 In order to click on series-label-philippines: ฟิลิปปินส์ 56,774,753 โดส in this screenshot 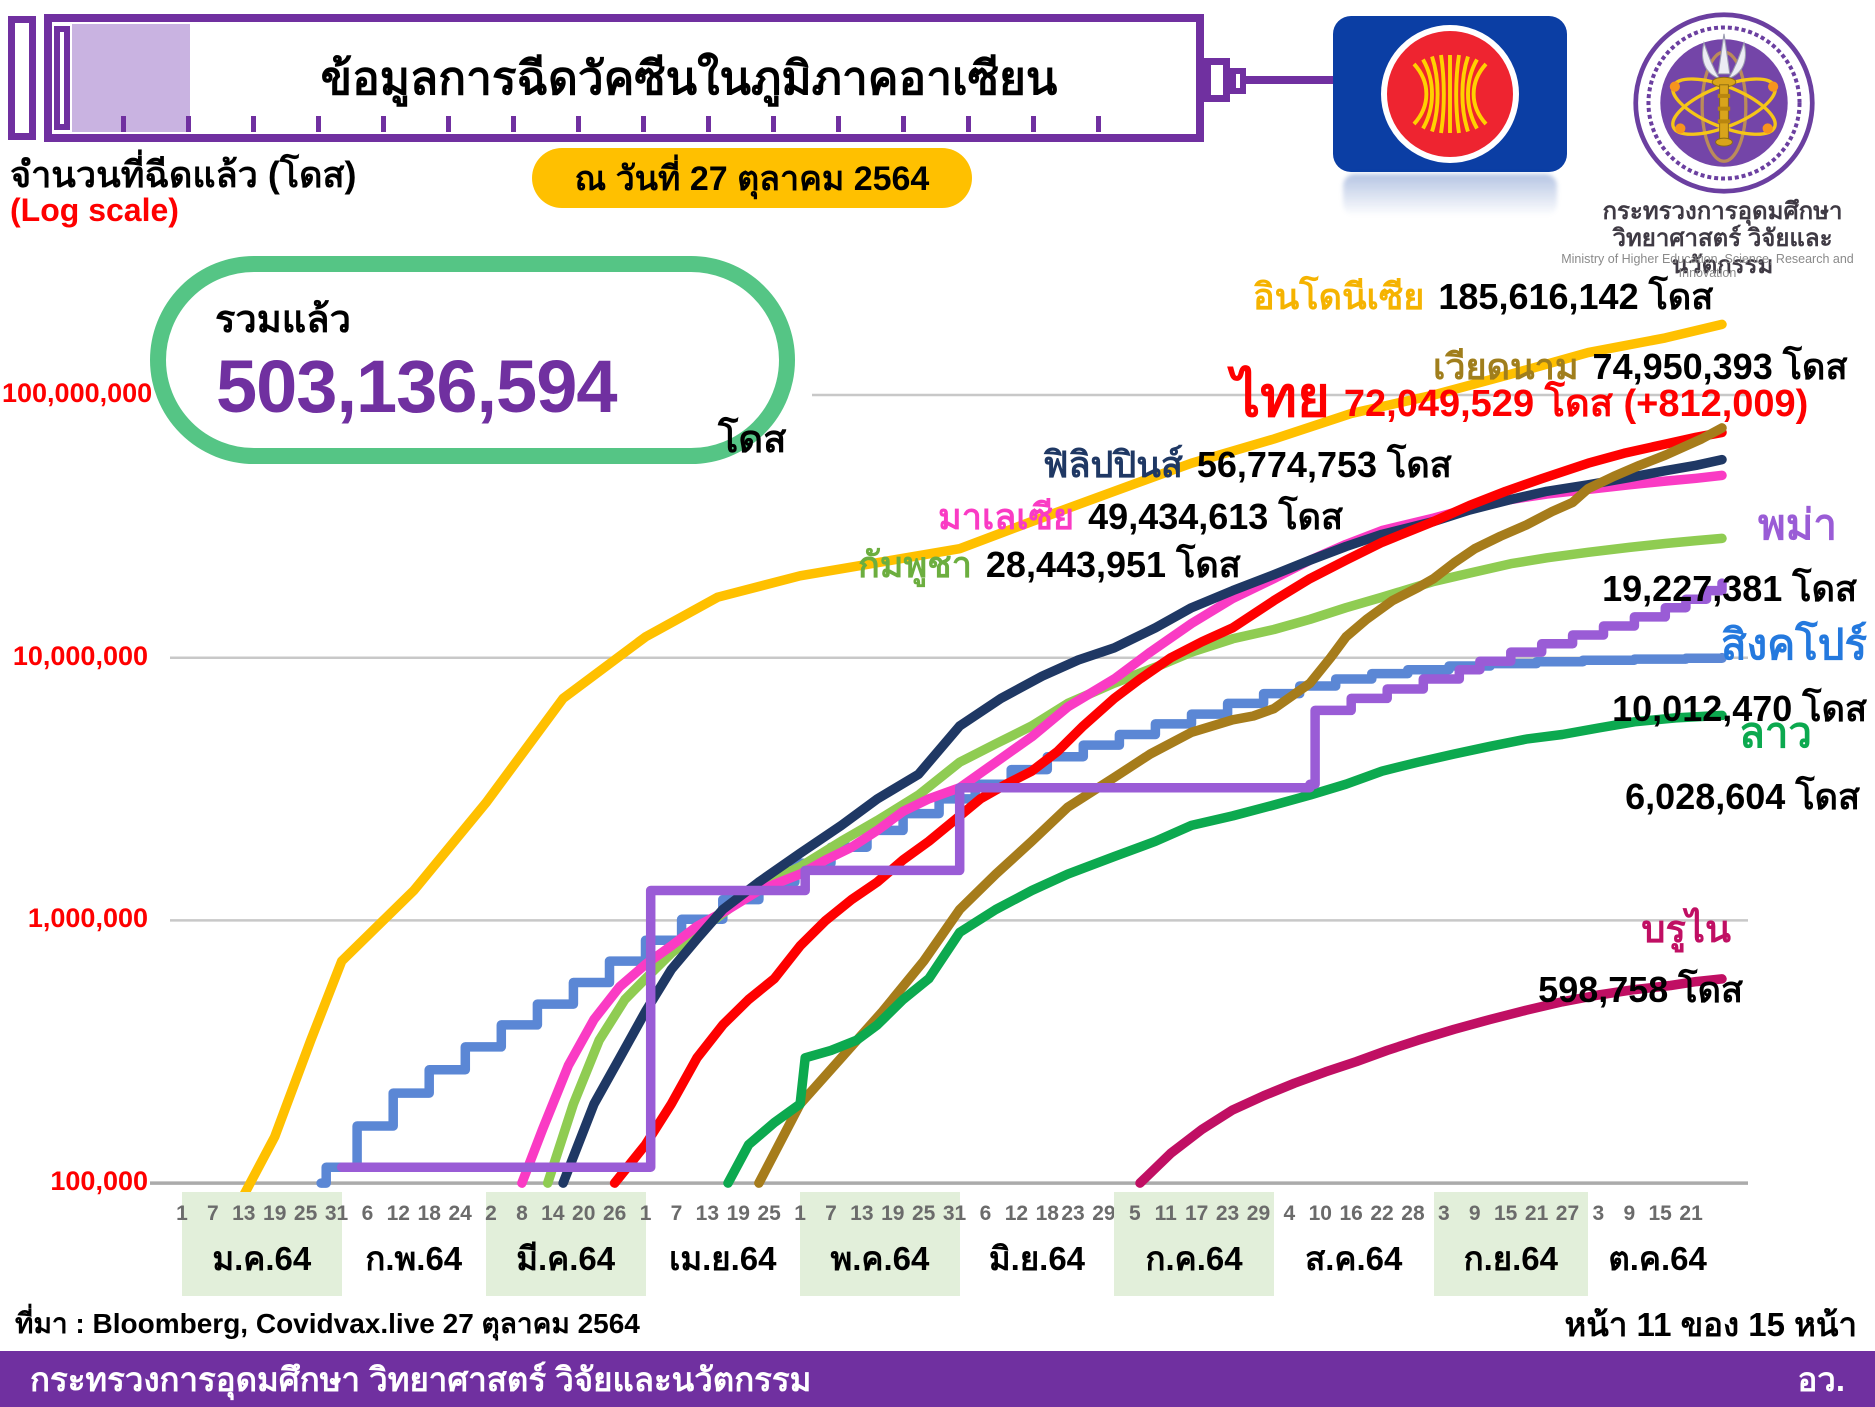, I will do `click(1247, 464)`.